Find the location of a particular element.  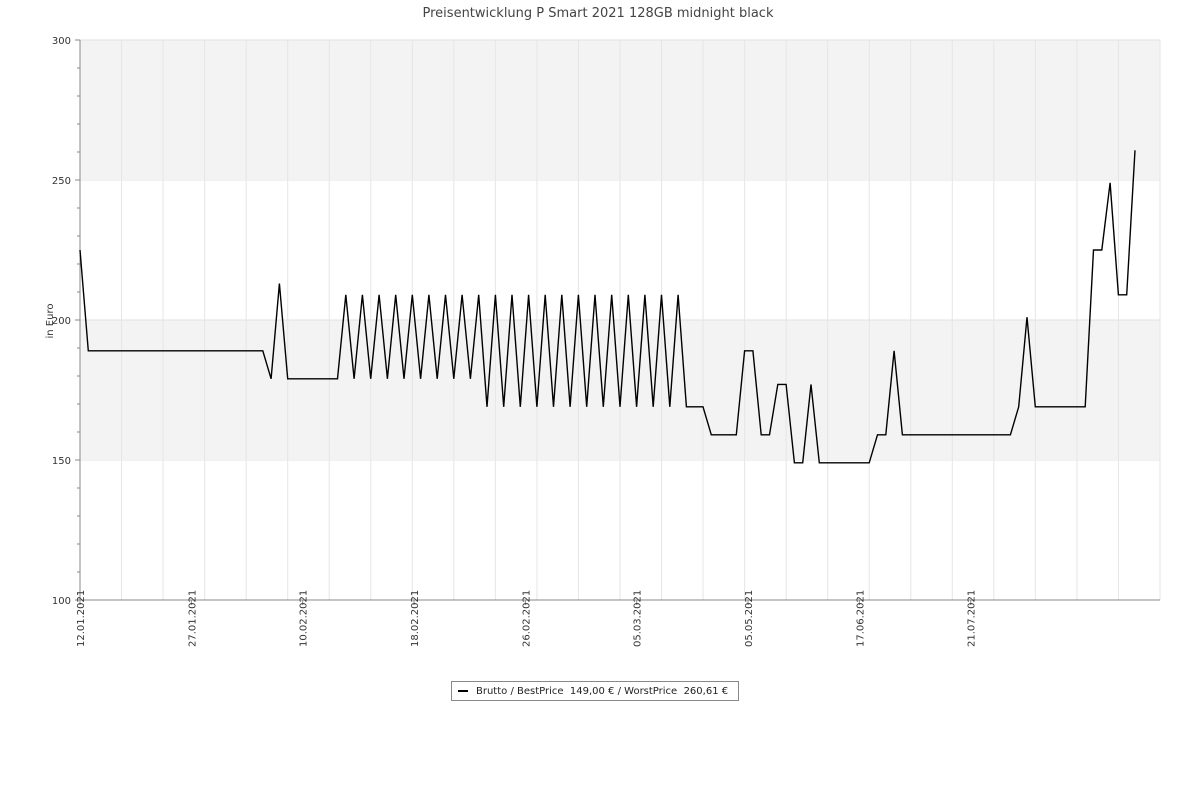

x-tick-label: 21.07.2021 is located at coordinates (972, 618).